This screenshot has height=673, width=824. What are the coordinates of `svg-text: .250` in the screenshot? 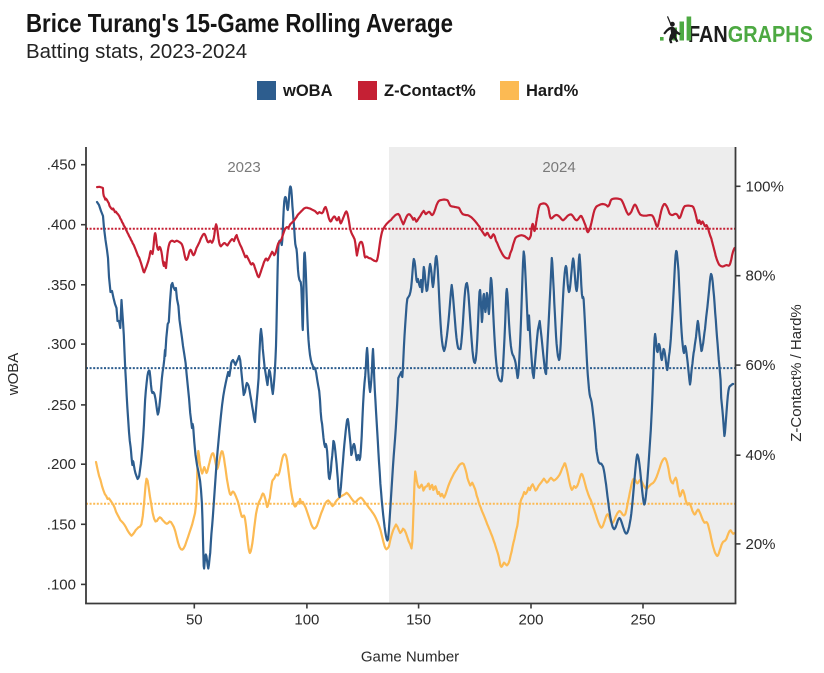 It's located at (61, 405).